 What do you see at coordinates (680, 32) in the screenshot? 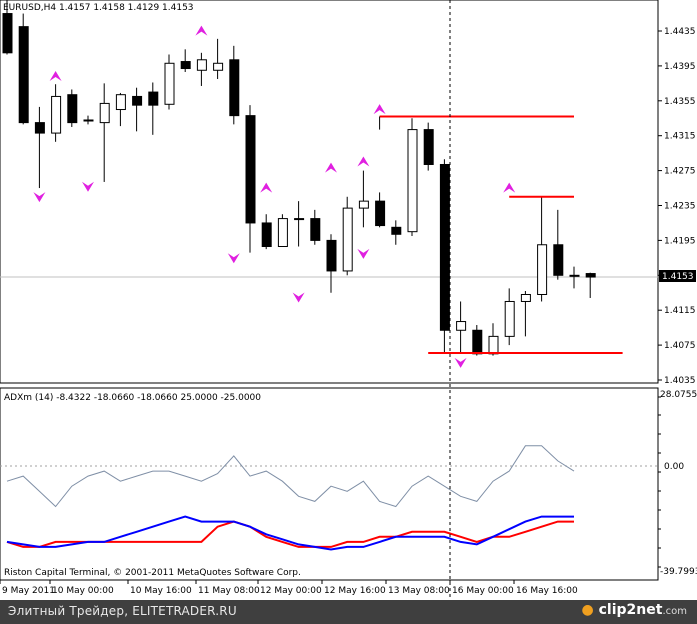
I see `price-tick-label: 1.4435` at bounding box center [680, 32].